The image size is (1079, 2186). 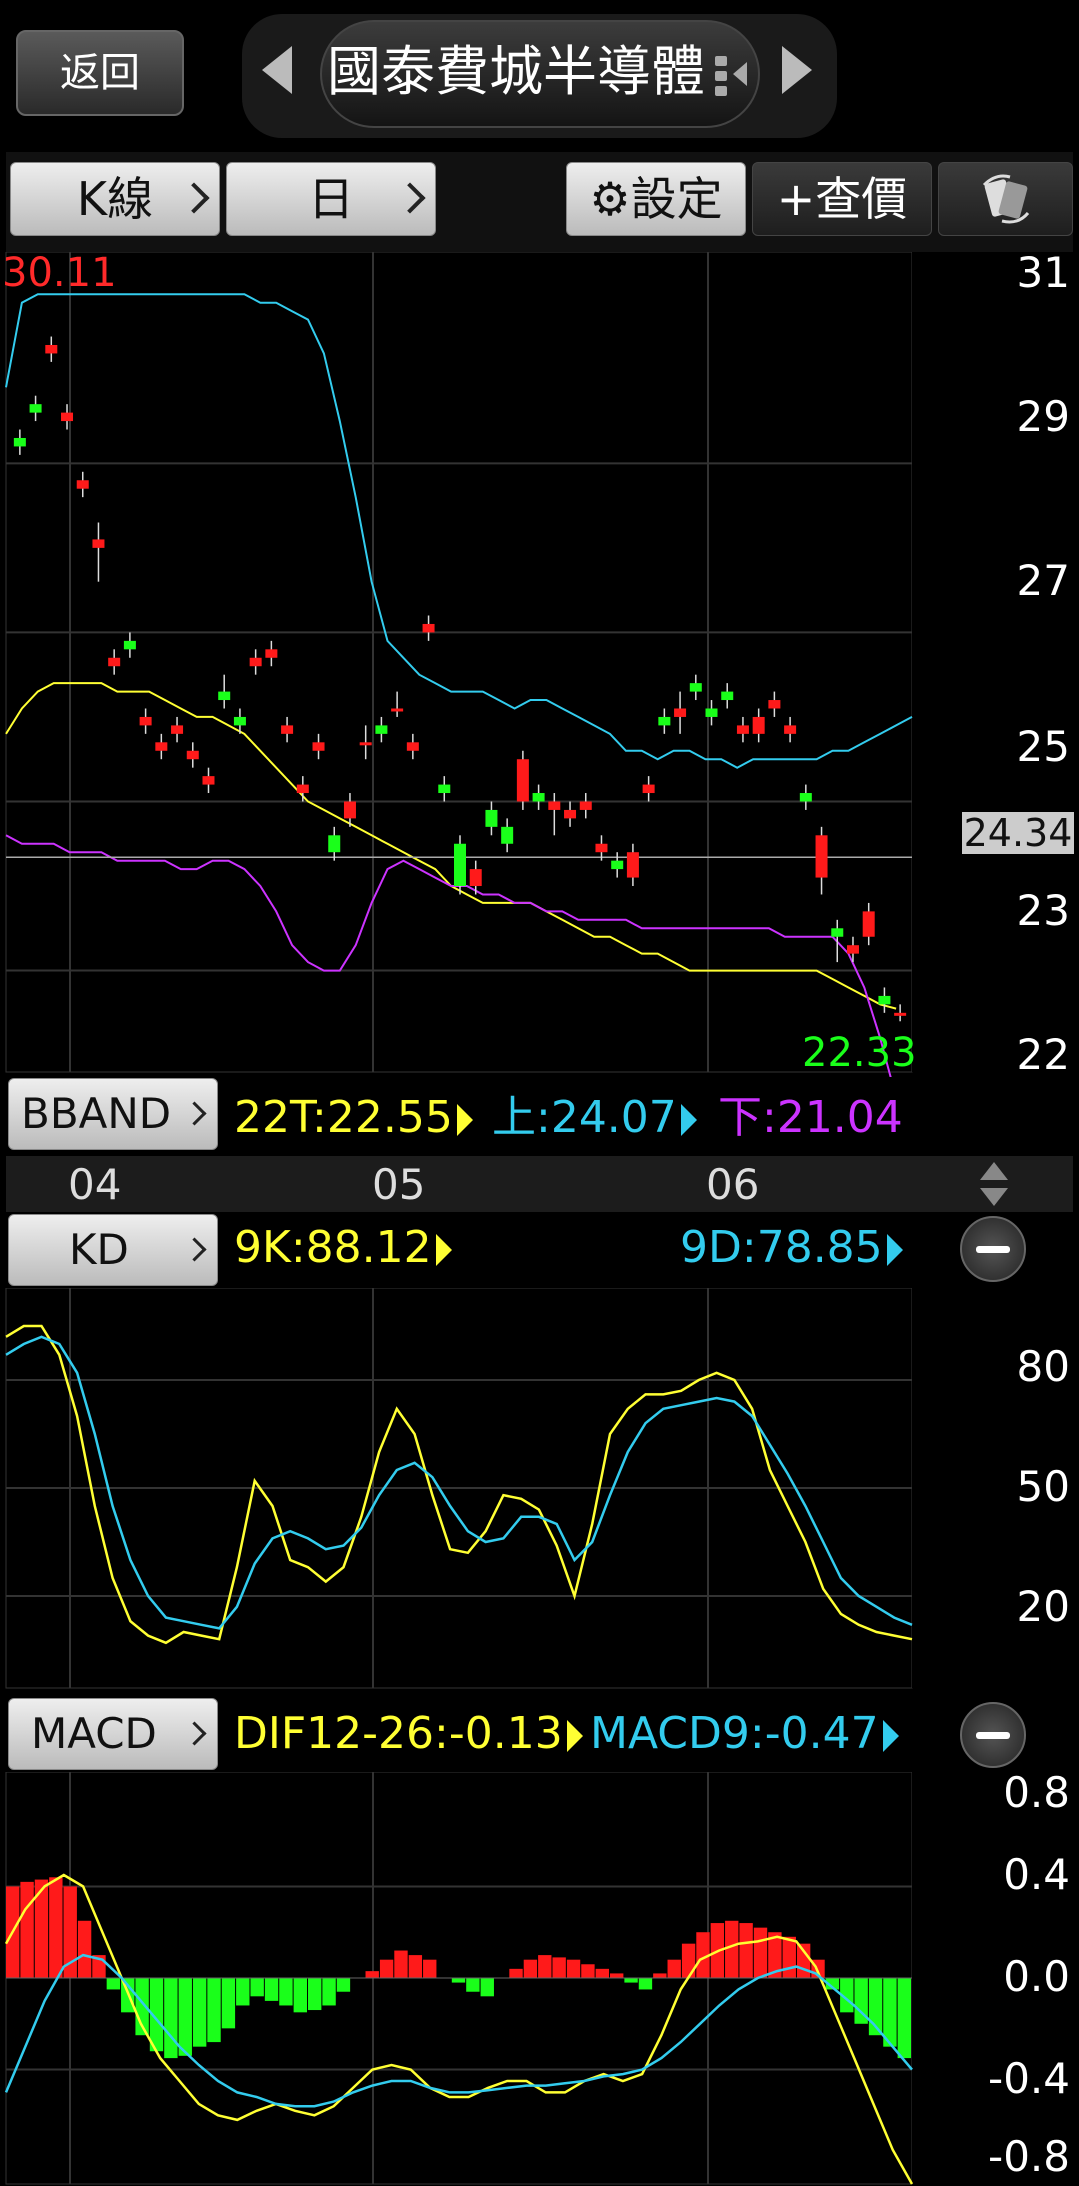 What do you see at coordinates (1043, 1054) in the screenshot?
I see `price-tick: 22` at bounding box center [1043, 1054].